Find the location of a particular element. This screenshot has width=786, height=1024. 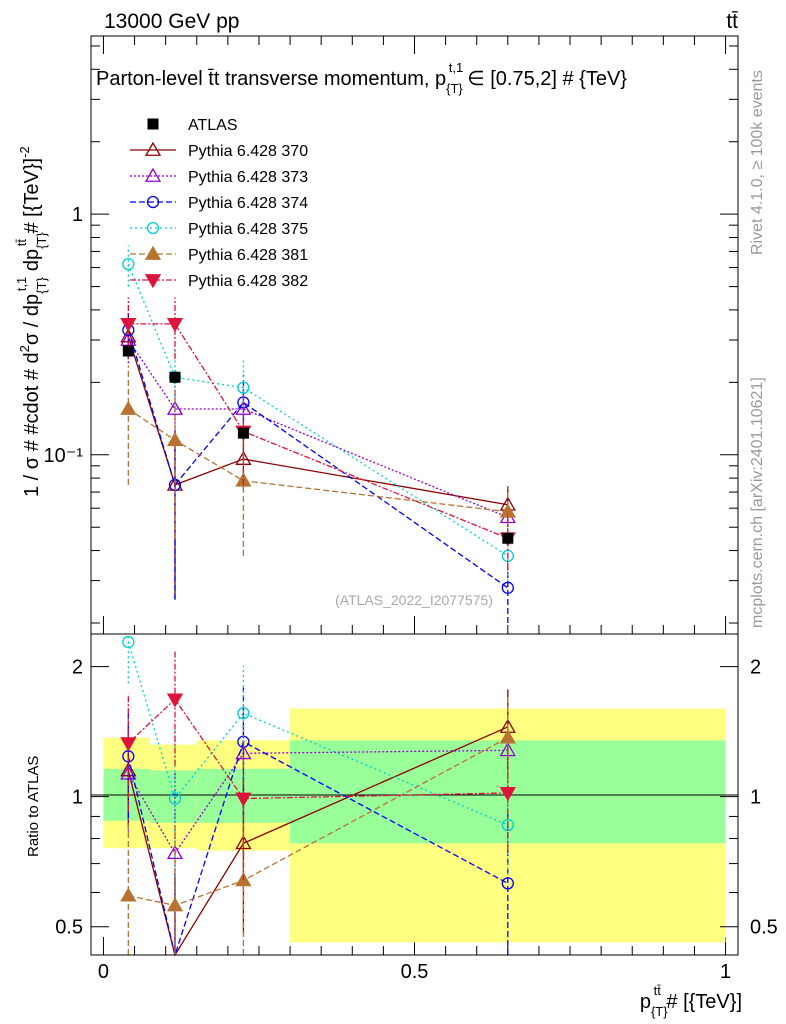

ylabel-part-9: -2 is located at coordinates (24, 152).